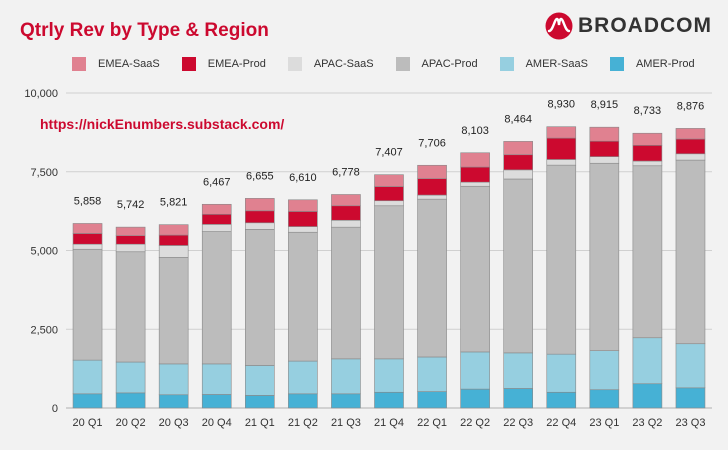  What do you see at coordinates (691, 106) in the screenshot?
I see `bar-total-label: 8,876` at bounding box center [691, 106].